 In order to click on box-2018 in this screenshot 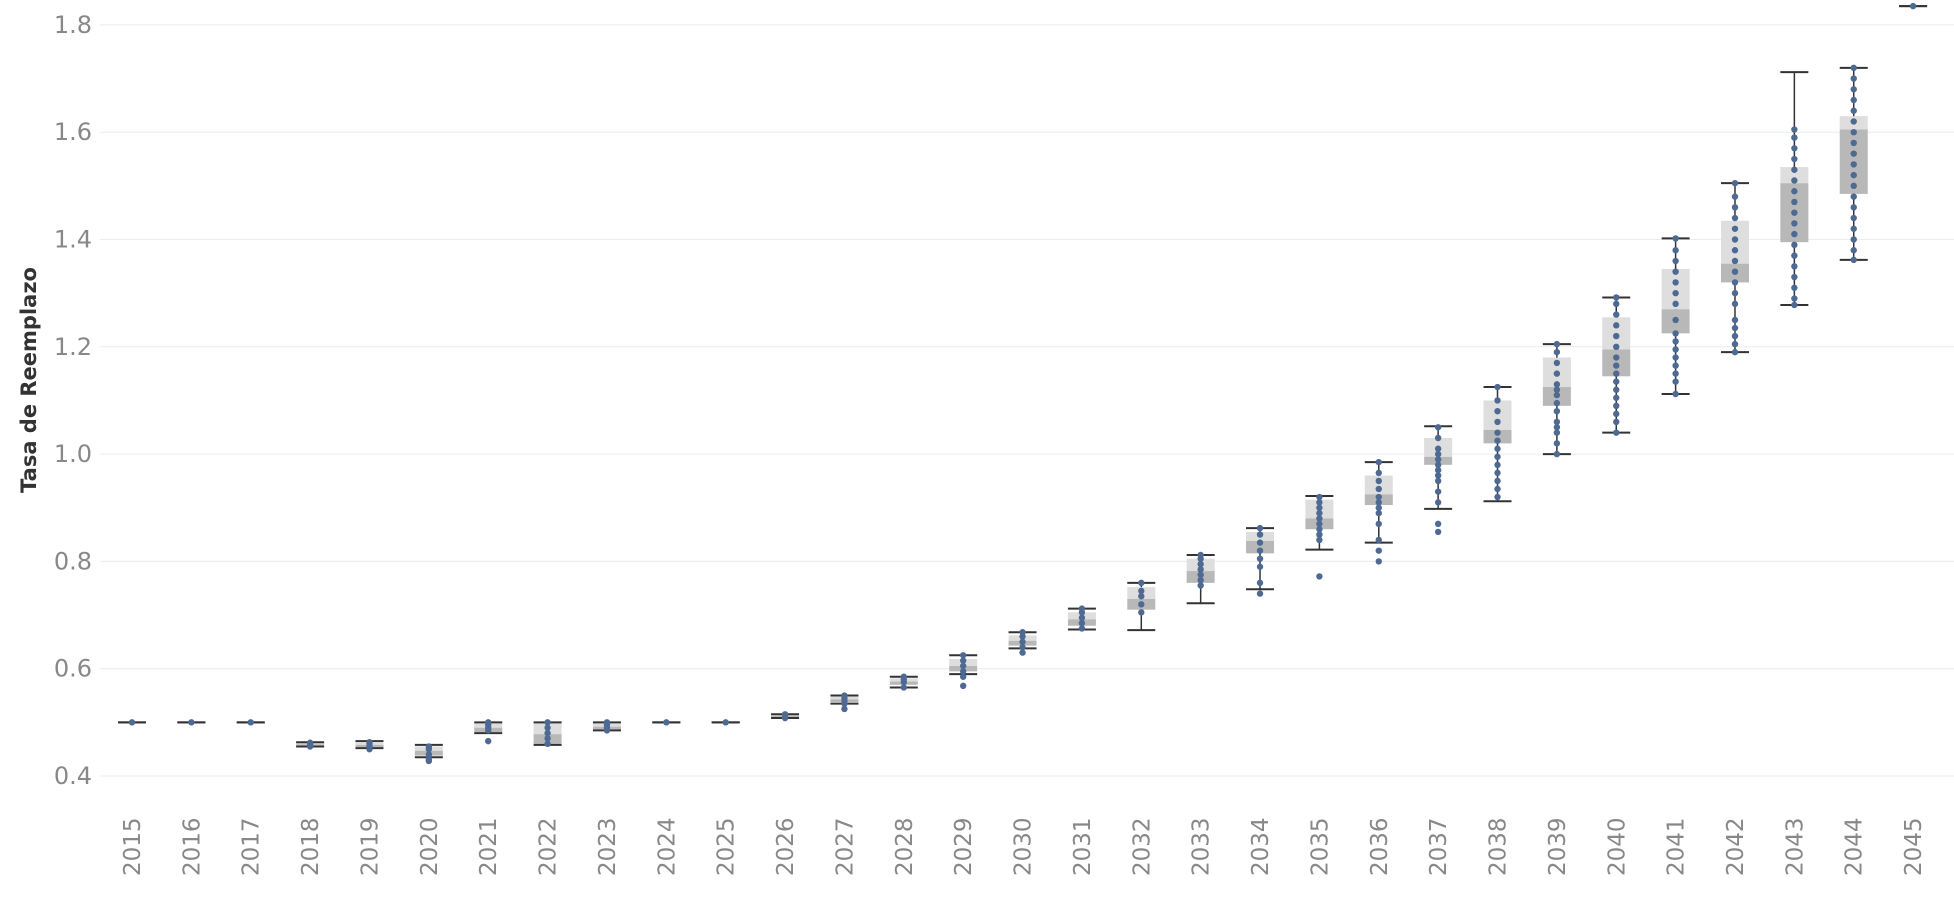, I will do `click(310, 744)`.